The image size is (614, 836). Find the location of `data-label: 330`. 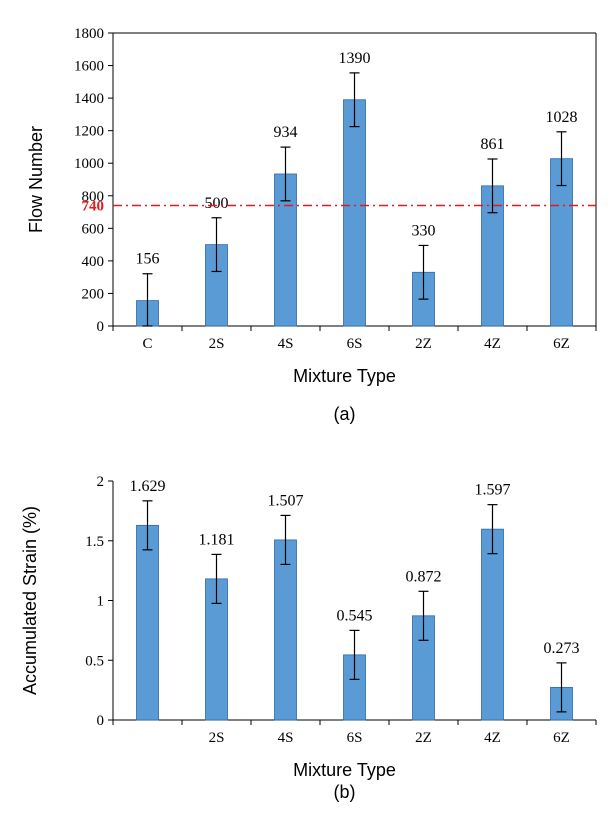

data-label: 330 is located at coordinates (424, 230).